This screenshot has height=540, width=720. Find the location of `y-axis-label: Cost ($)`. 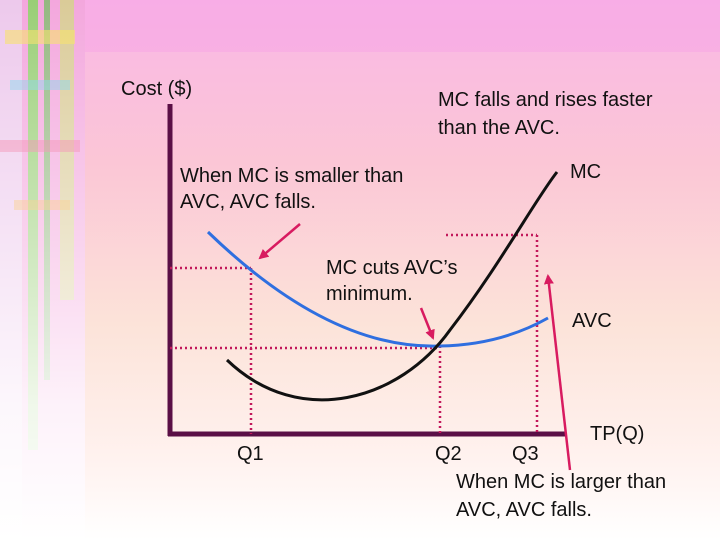

y-axis-label: Cost ($) is located at coordinates (157, 89).